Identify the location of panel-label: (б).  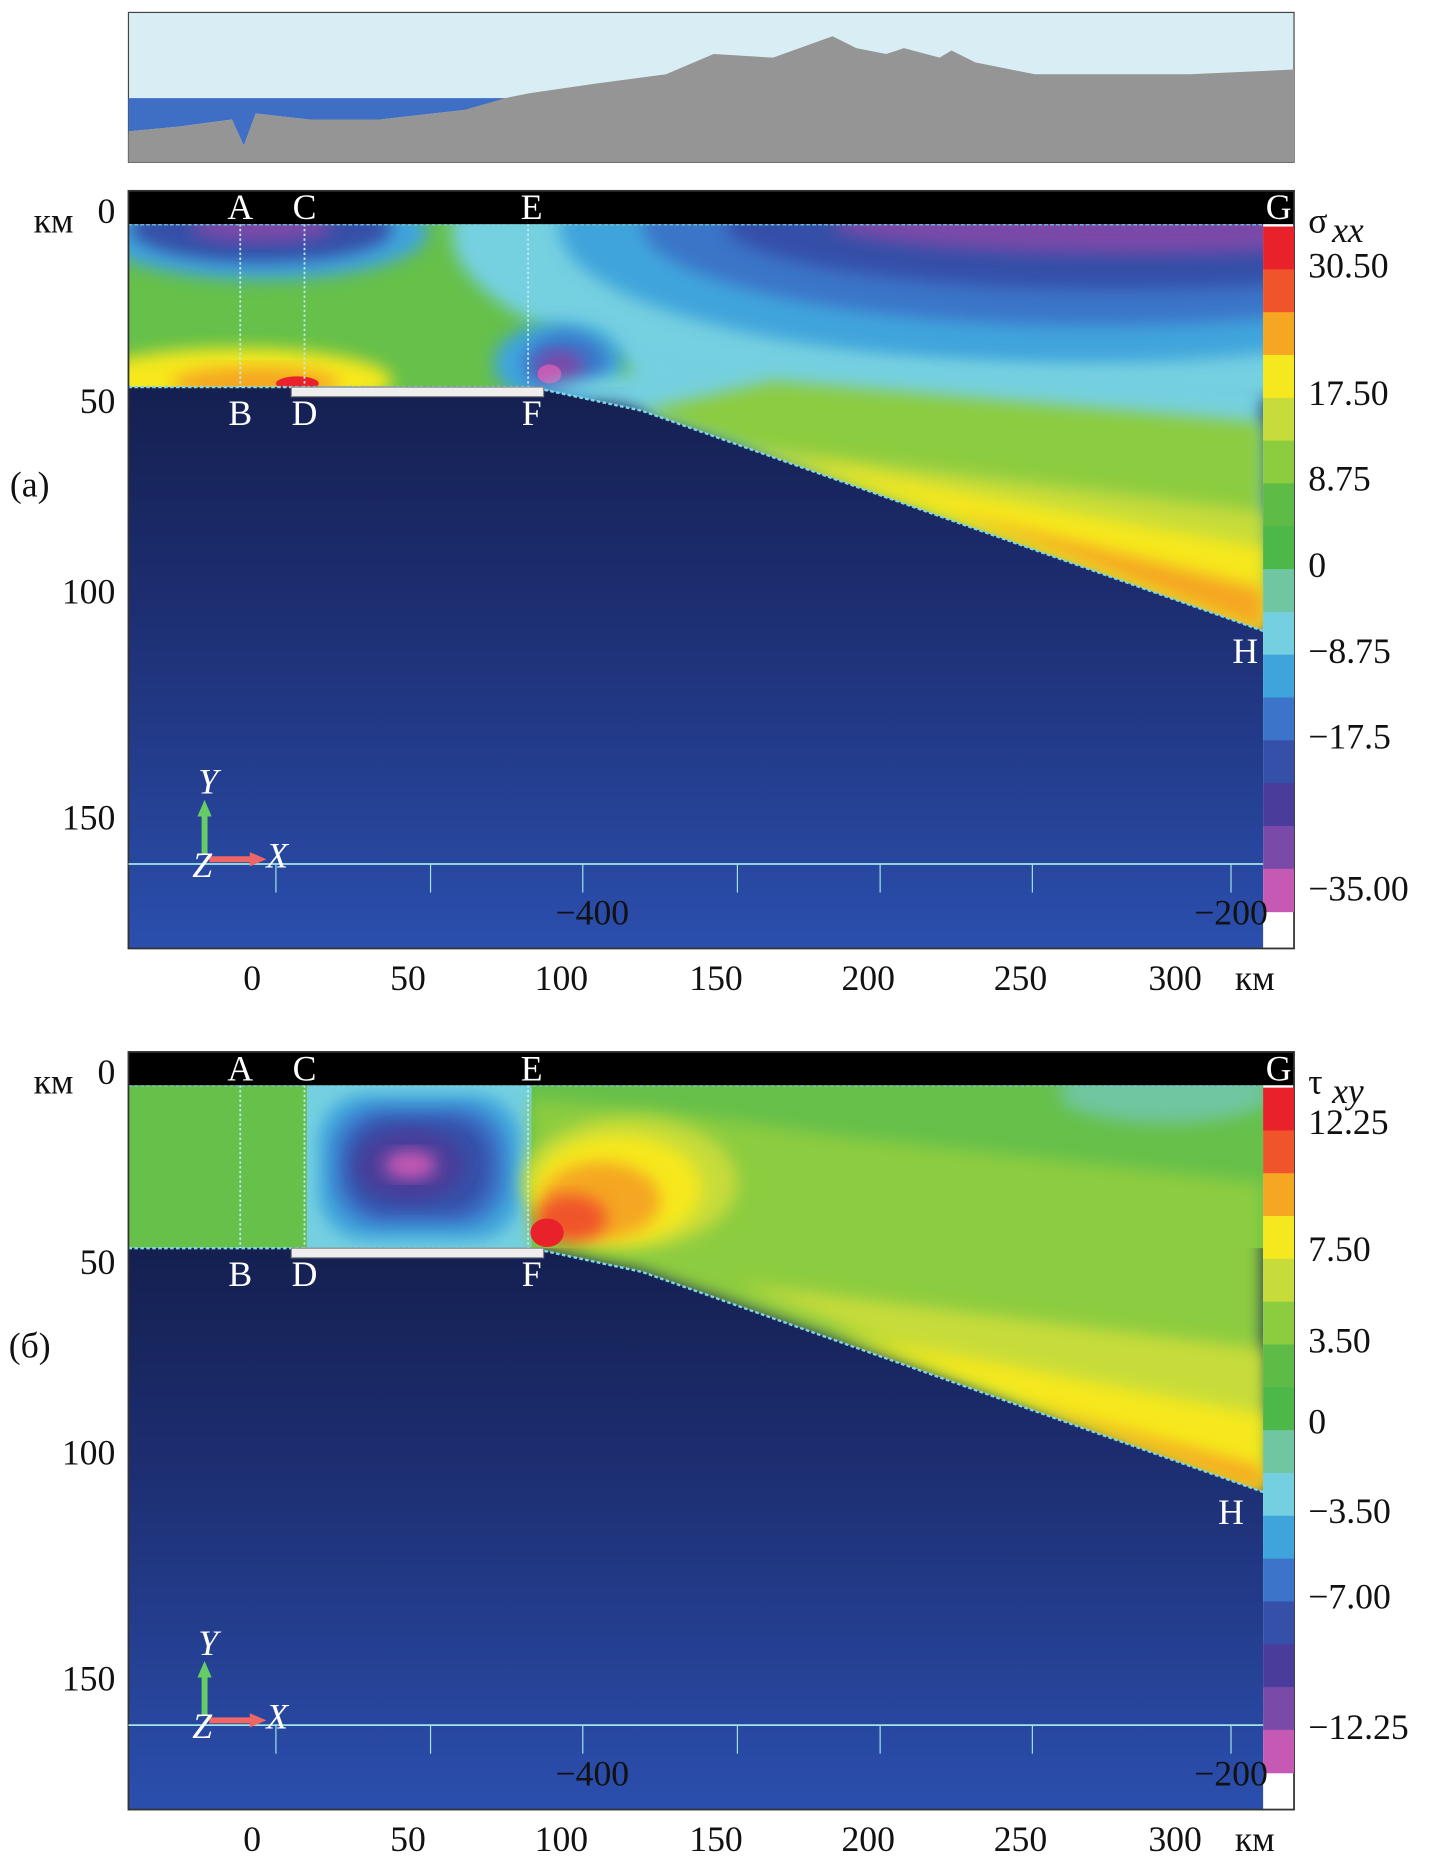
(30, 1345).